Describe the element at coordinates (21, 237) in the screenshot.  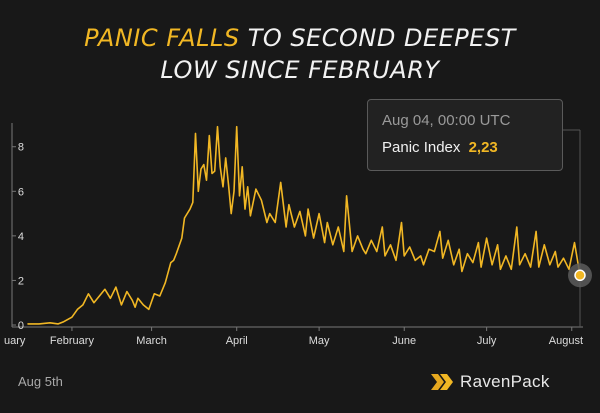
I see `y-tick-label: 4` at that location.